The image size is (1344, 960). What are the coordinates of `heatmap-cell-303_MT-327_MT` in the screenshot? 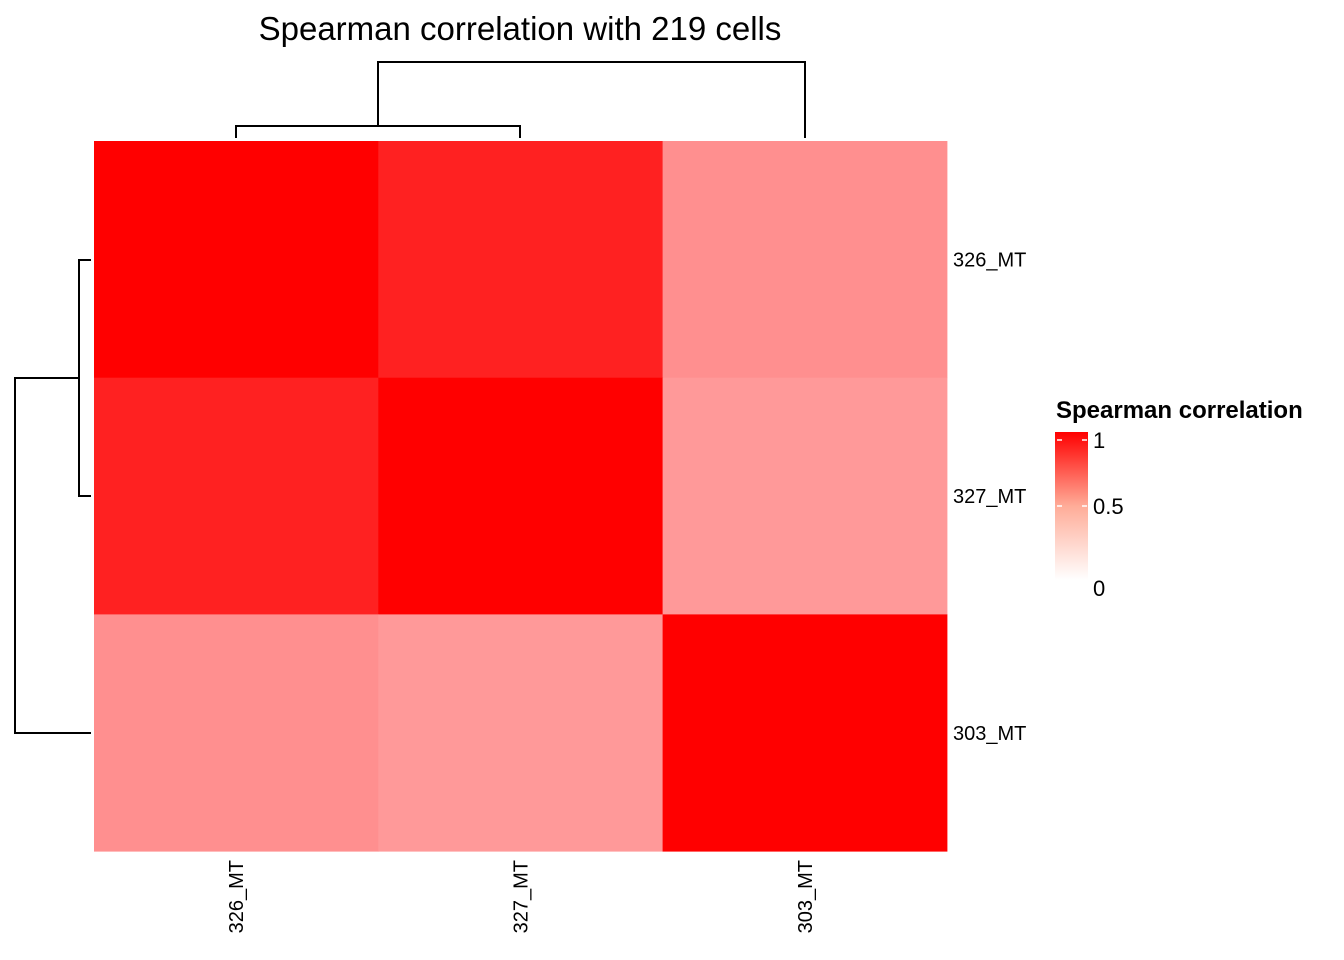 It's located at (521, 733).